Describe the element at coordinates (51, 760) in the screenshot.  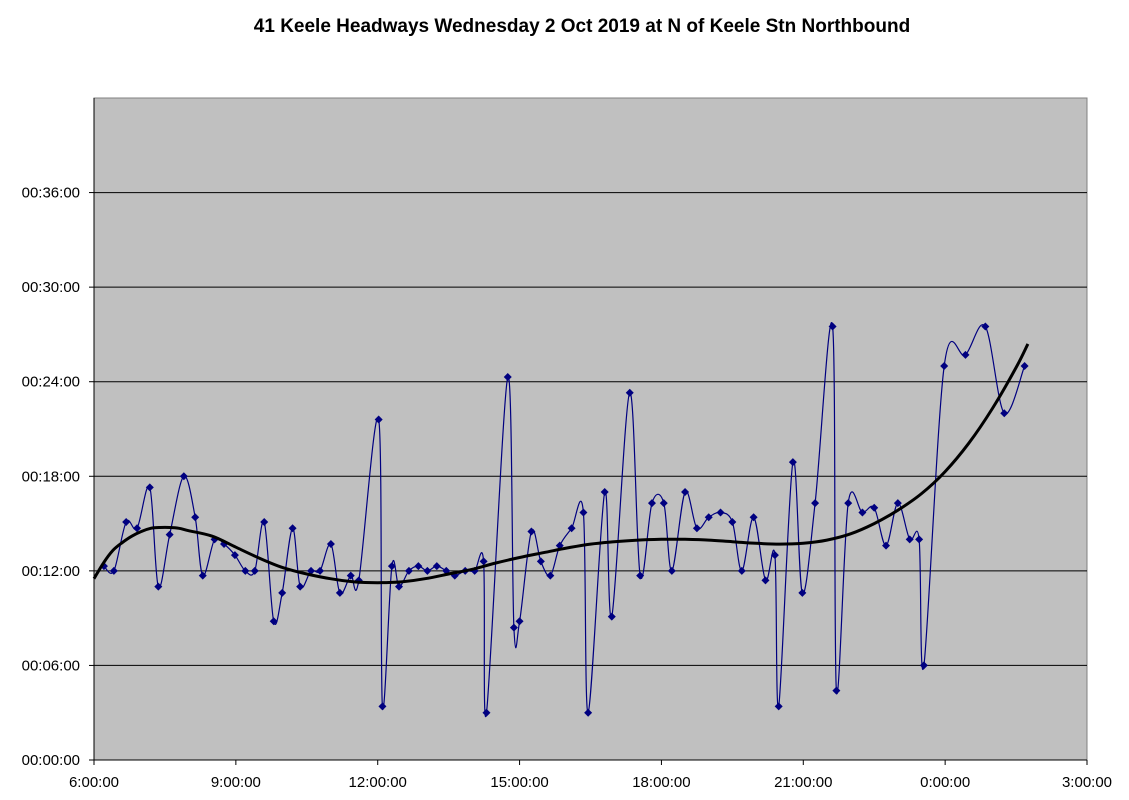
I see `y-tick-label-0: 00:00:00` at that location.